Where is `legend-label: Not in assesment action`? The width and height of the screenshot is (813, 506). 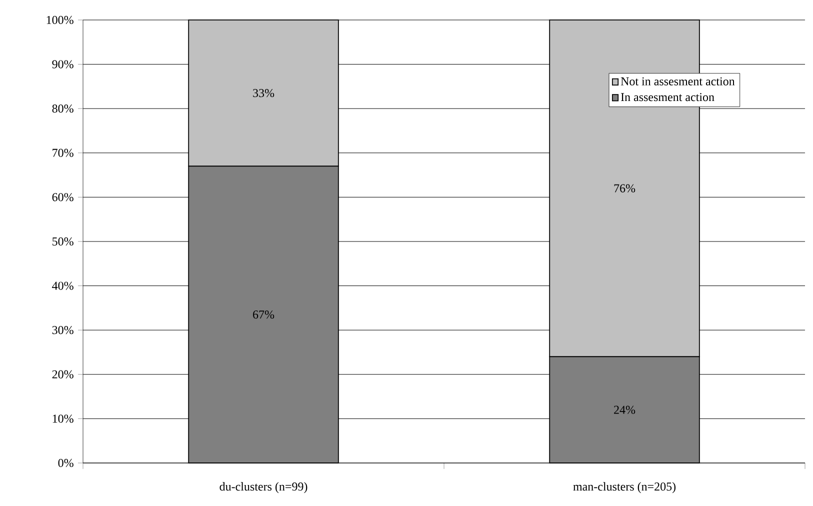 legend-label: Not in assesment action is located at coordinates (677, 81).